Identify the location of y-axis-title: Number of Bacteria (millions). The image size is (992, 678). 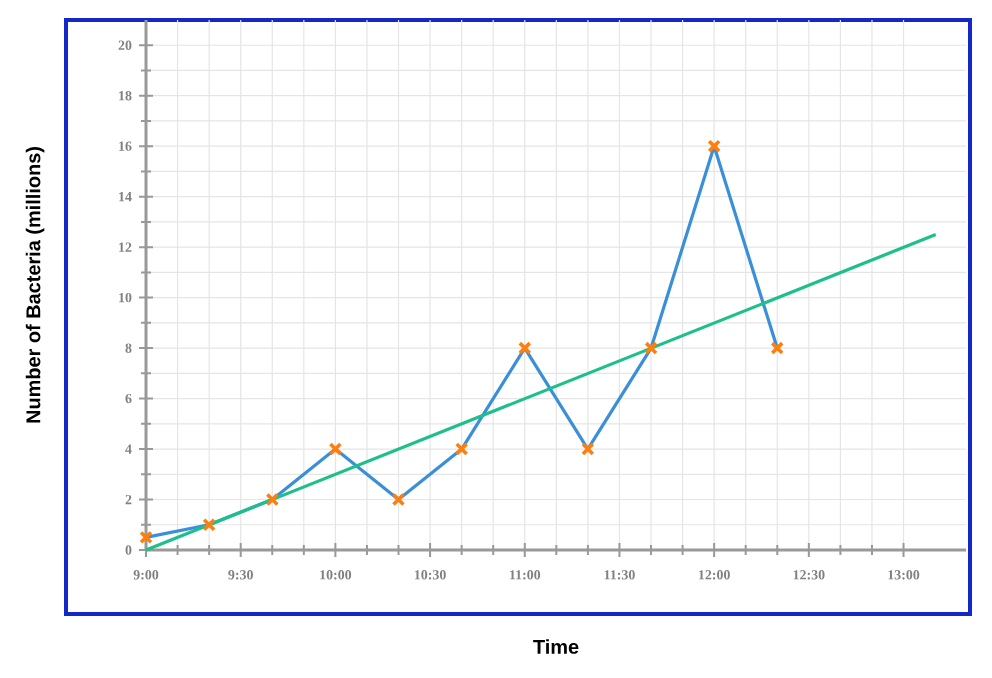
(35, 285).